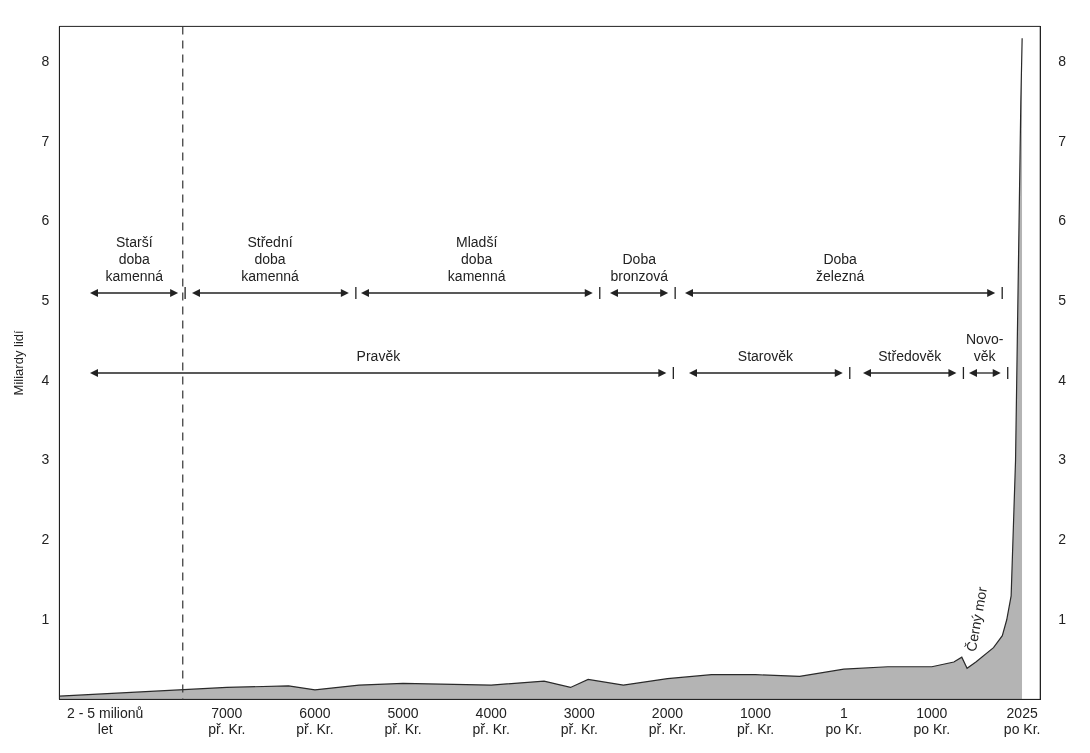  What do you see at coordinates (19, 363) in the screenshot?
I see `y-axis-title: Miliardy lidí` at bounding box center [19, 363].